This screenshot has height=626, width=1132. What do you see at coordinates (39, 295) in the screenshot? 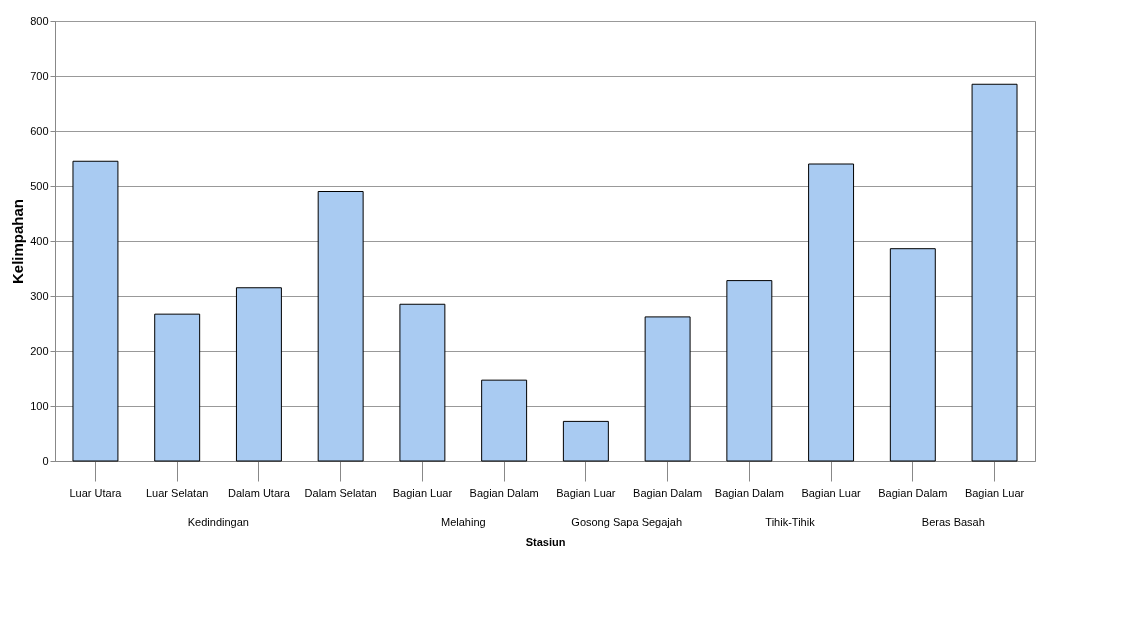
I see `y-tick-label: 300` at bounding box center [39, 295].